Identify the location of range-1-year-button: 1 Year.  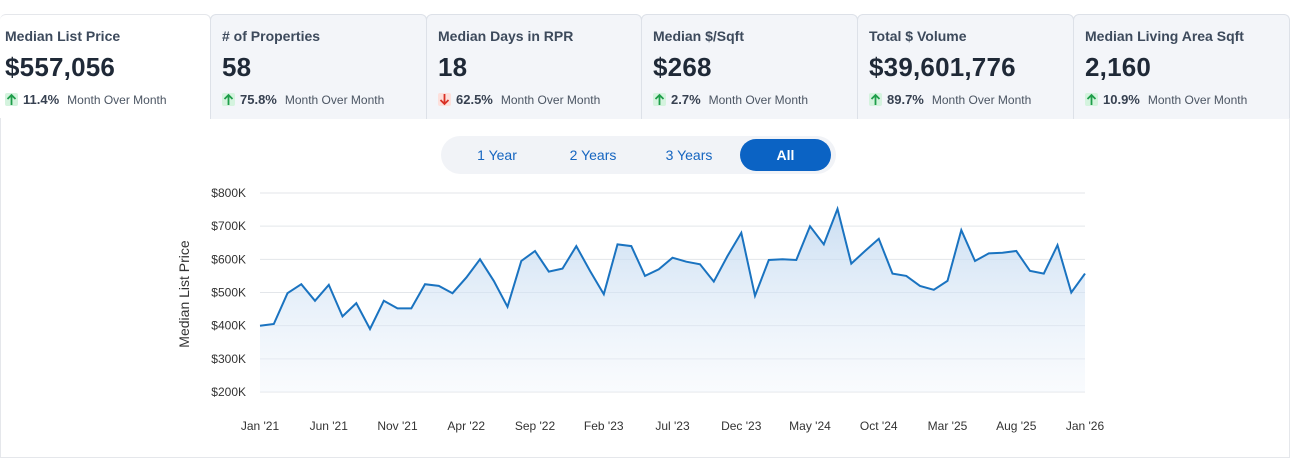
(497, 155).